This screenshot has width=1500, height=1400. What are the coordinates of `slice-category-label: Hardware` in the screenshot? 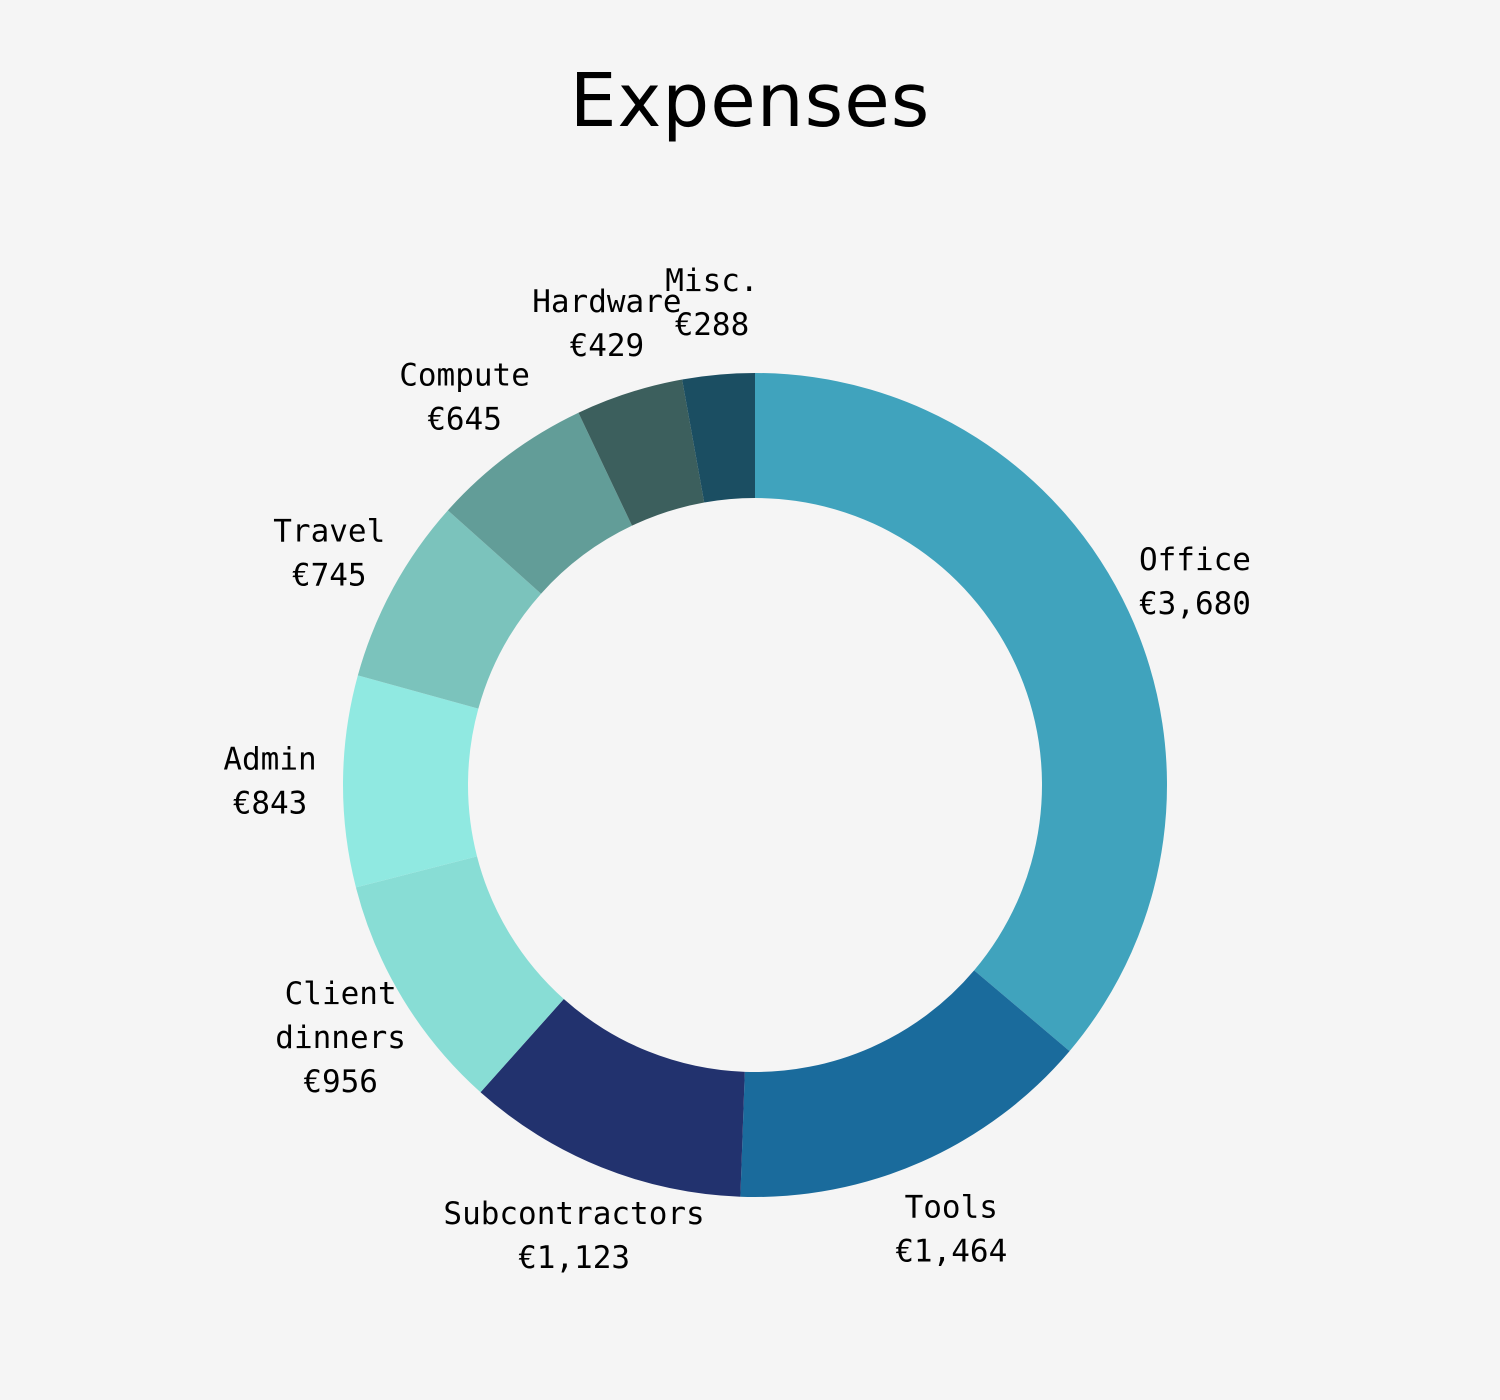 It's located at (606, 302).